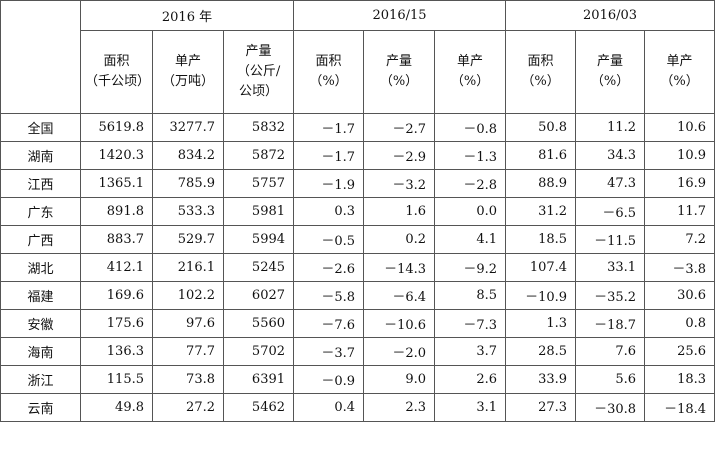 The image size is (716, 463). What do you see at coordinates (40, 183) in the screenshot?
I see `region-cell: 江西` at bounding box center [40, 183].